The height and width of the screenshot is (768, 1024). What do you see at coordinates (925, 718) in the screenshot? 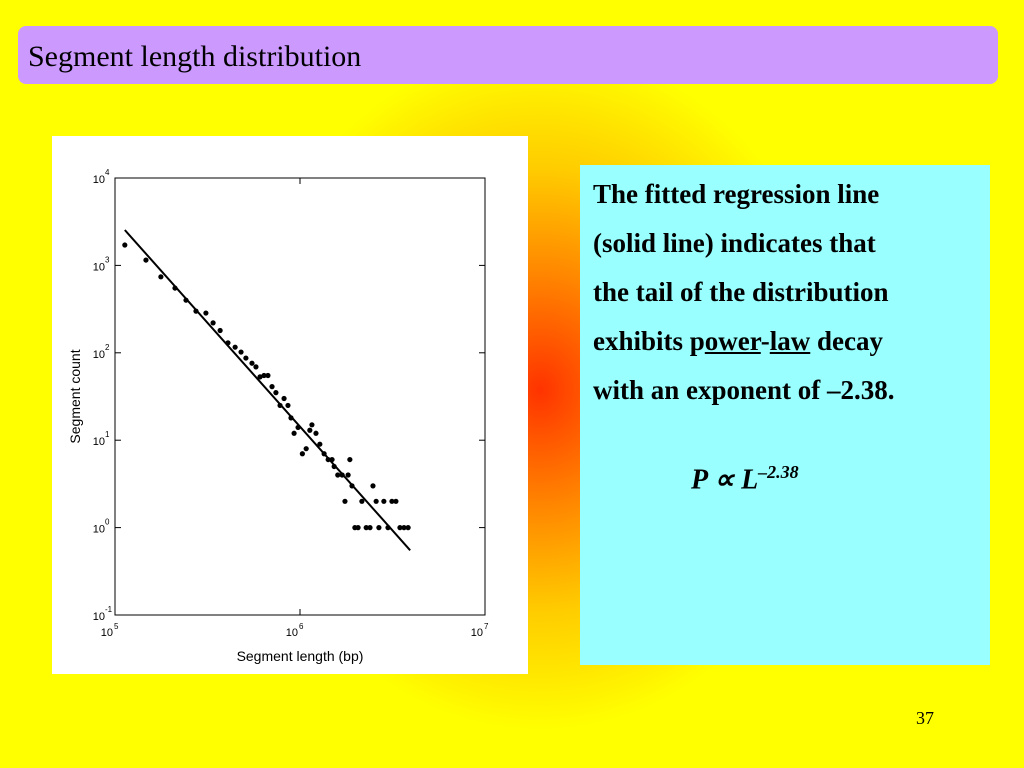
I see `page-number: 37` at bounding box center [925, 718].